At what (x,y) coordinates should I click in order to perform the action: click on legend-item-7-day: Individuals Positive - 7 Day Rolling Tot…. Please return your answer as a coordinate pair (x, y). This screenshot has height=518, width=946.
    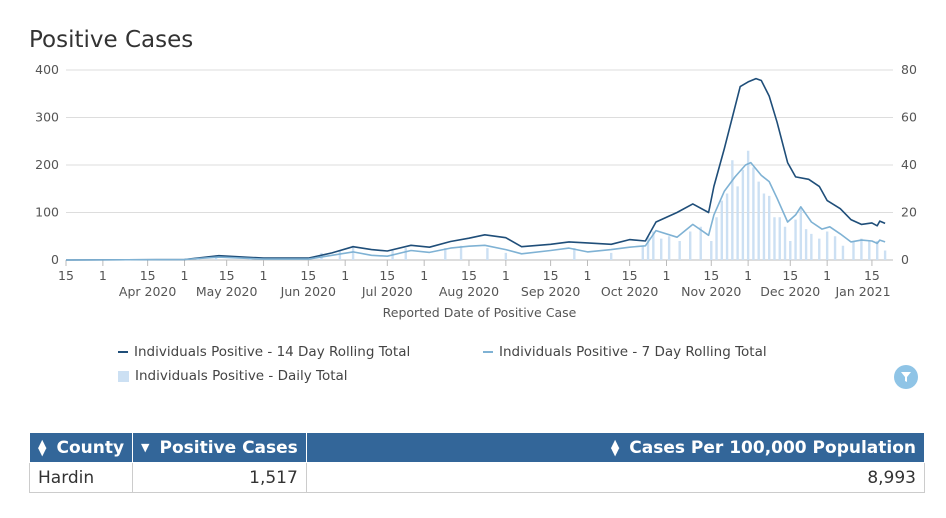
    Looking at the image, I should click on (625, 352).